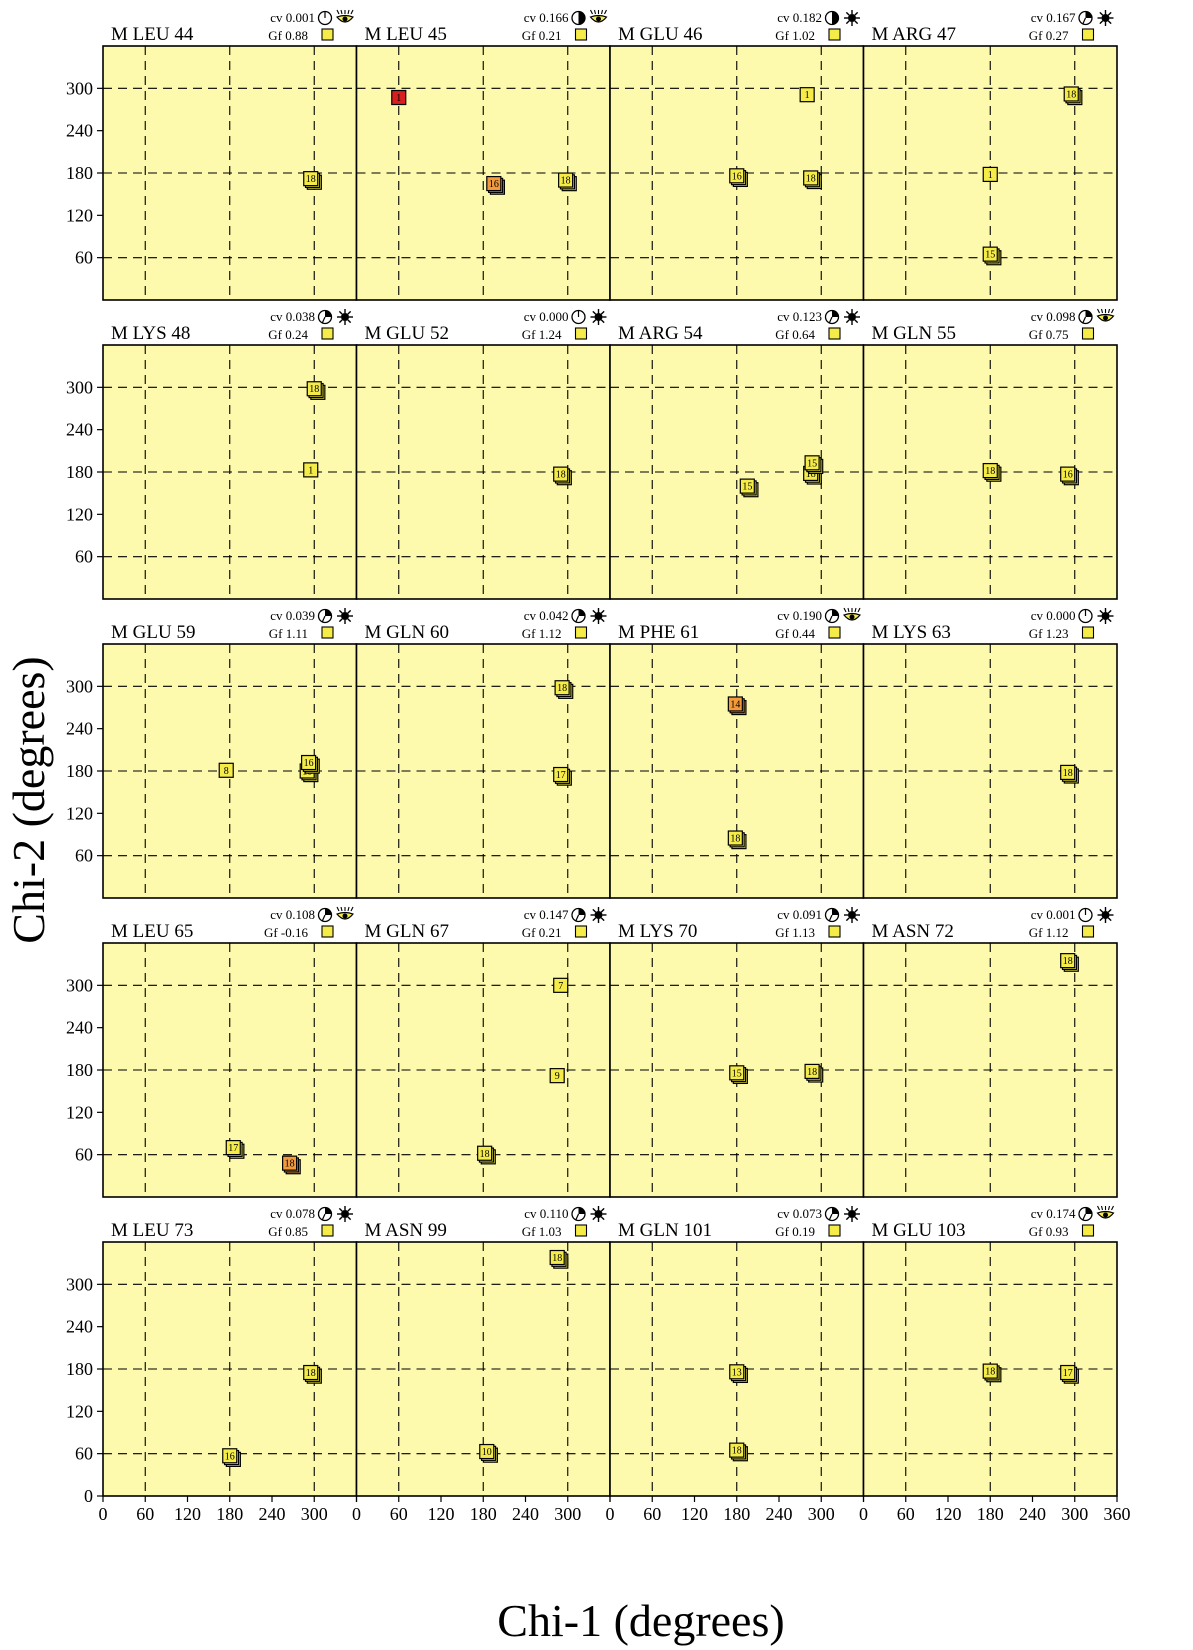 The height and width of the screenshot is (1650, 1193). I want to click on y-tick-label: 300, so click(79, 387).